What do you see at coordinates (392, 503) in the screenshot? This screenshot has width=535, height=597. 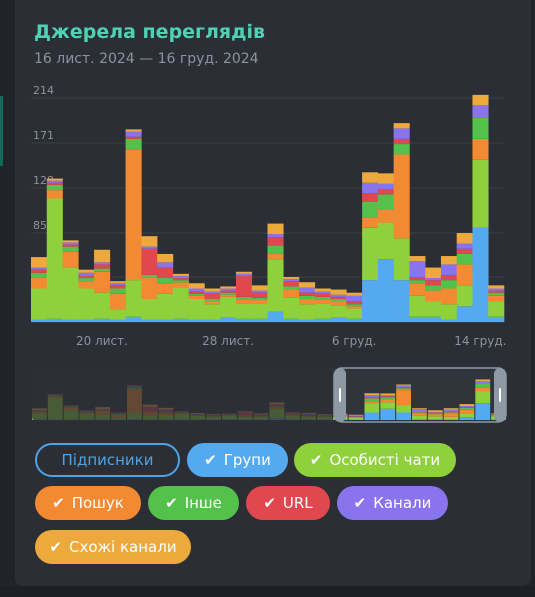 I see `legend-chip-7: ✔ Канали` at bounding box center [392, 503].